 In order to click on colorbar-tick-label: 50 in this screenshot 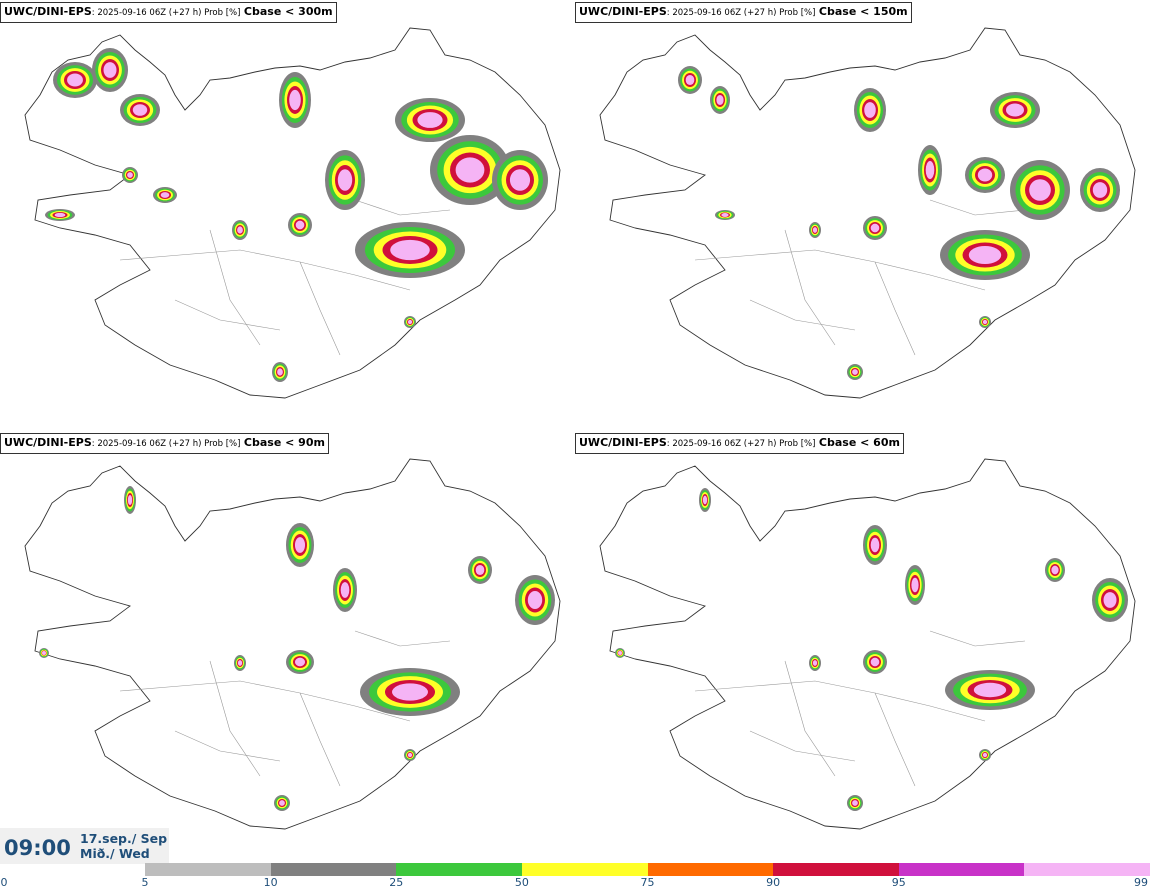, I will do `click(521, 882)`.